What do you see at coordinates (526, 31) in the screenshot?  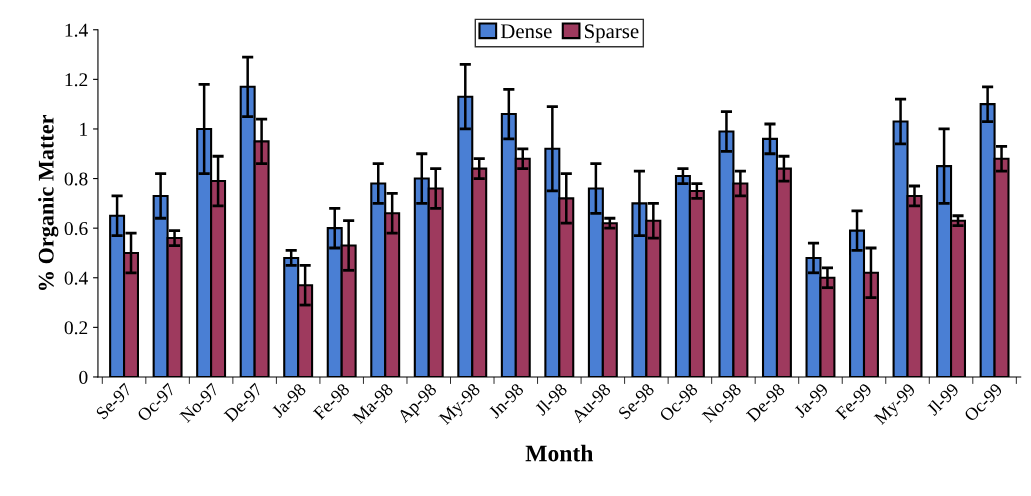 I see `legend-label: Dense` at bounding box center [526, 31].